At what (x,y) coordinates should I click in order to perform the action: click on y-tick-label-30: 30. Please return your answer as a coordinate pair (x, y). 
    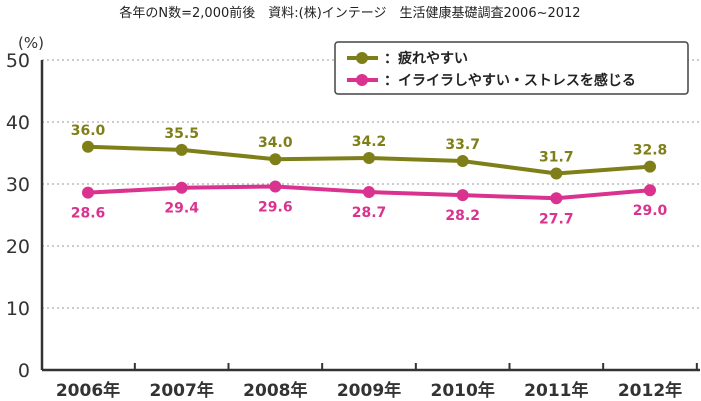
    Looking at the image, I should click on (18, 185).